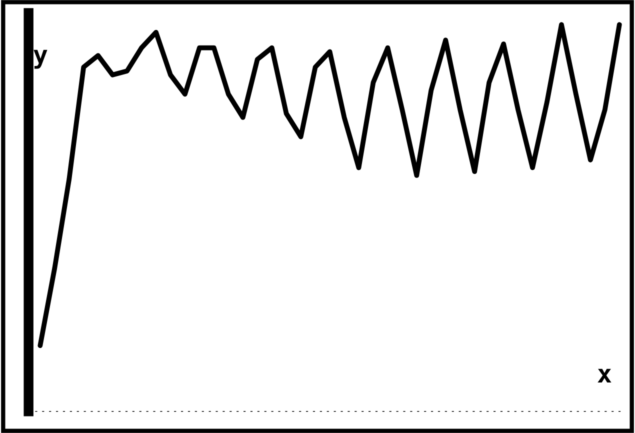  I want to click on y-axis-title: y, so click(41, 59).